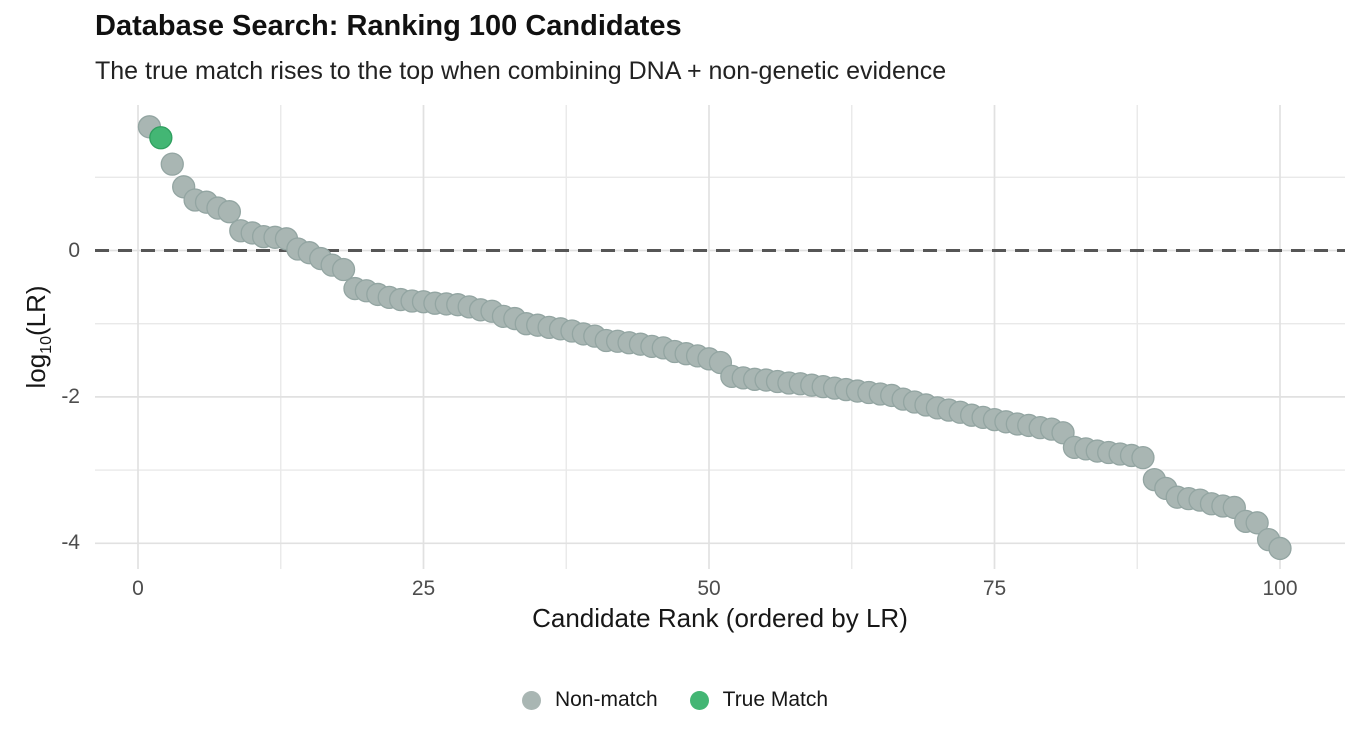 Image resolution: width=1350 pixels, height=750 pixels. What do you see at coordinates (531, 700) in the screenshot?
I see `nonmatch-dot-icon` at bounding box center [531, 700].